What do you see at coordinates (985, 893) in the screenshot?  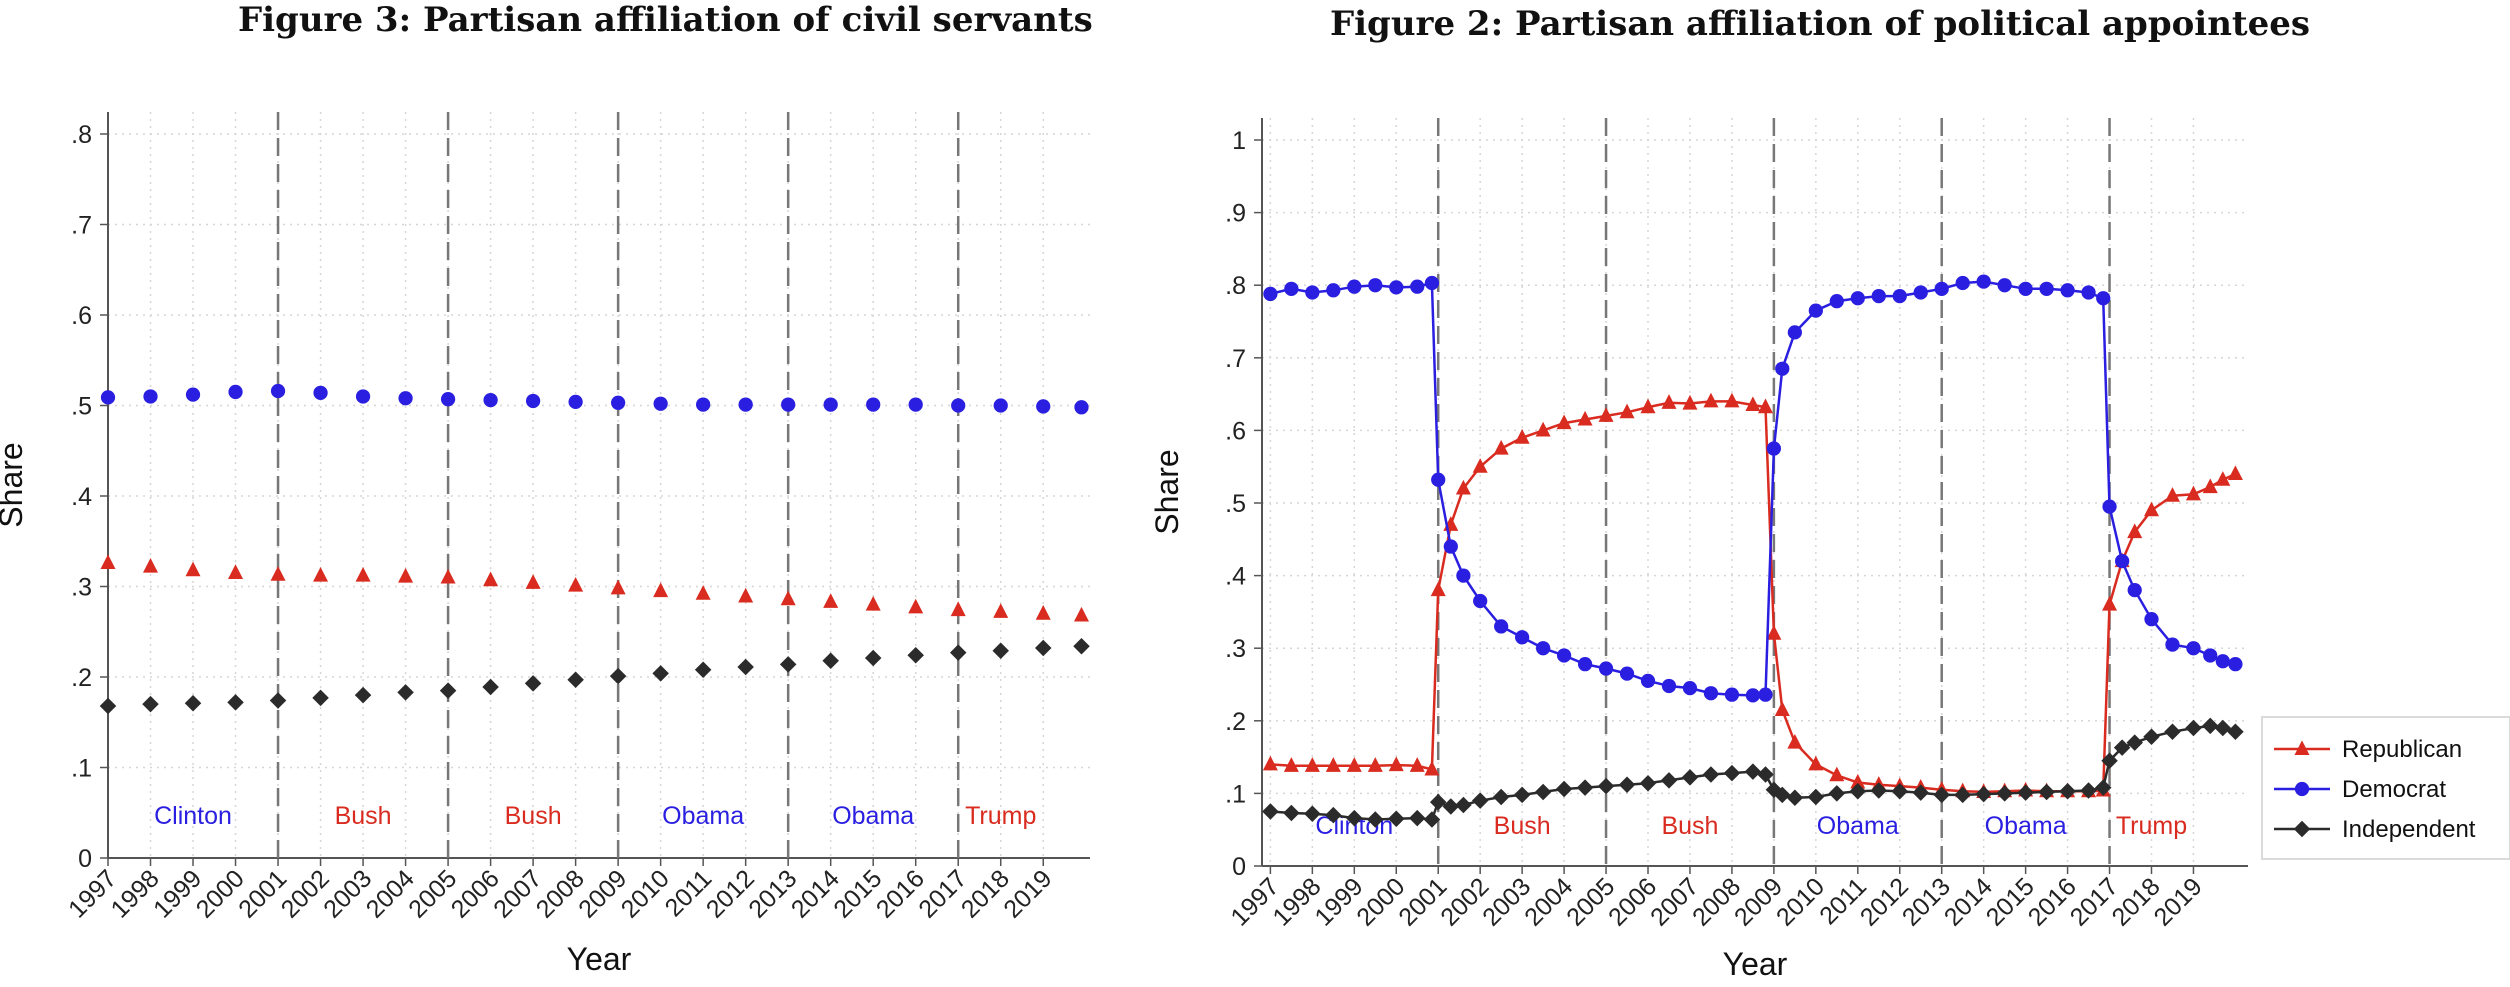 I see `x-tick-label: 2018` at bounding box center [985, 893].